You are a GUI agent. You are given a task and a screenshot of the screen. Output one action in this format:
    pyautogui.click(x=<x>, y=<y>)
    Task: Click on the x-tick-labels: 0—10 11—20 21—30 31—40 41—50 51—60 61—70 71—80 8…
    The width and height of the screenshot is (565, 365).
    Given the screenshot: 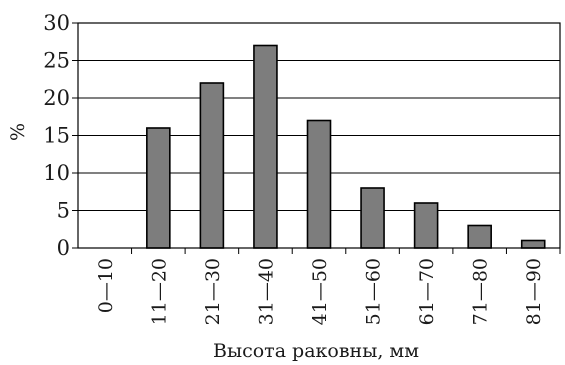 What is the action you would take?
    pyautogui.click(x=320, y=291)
    